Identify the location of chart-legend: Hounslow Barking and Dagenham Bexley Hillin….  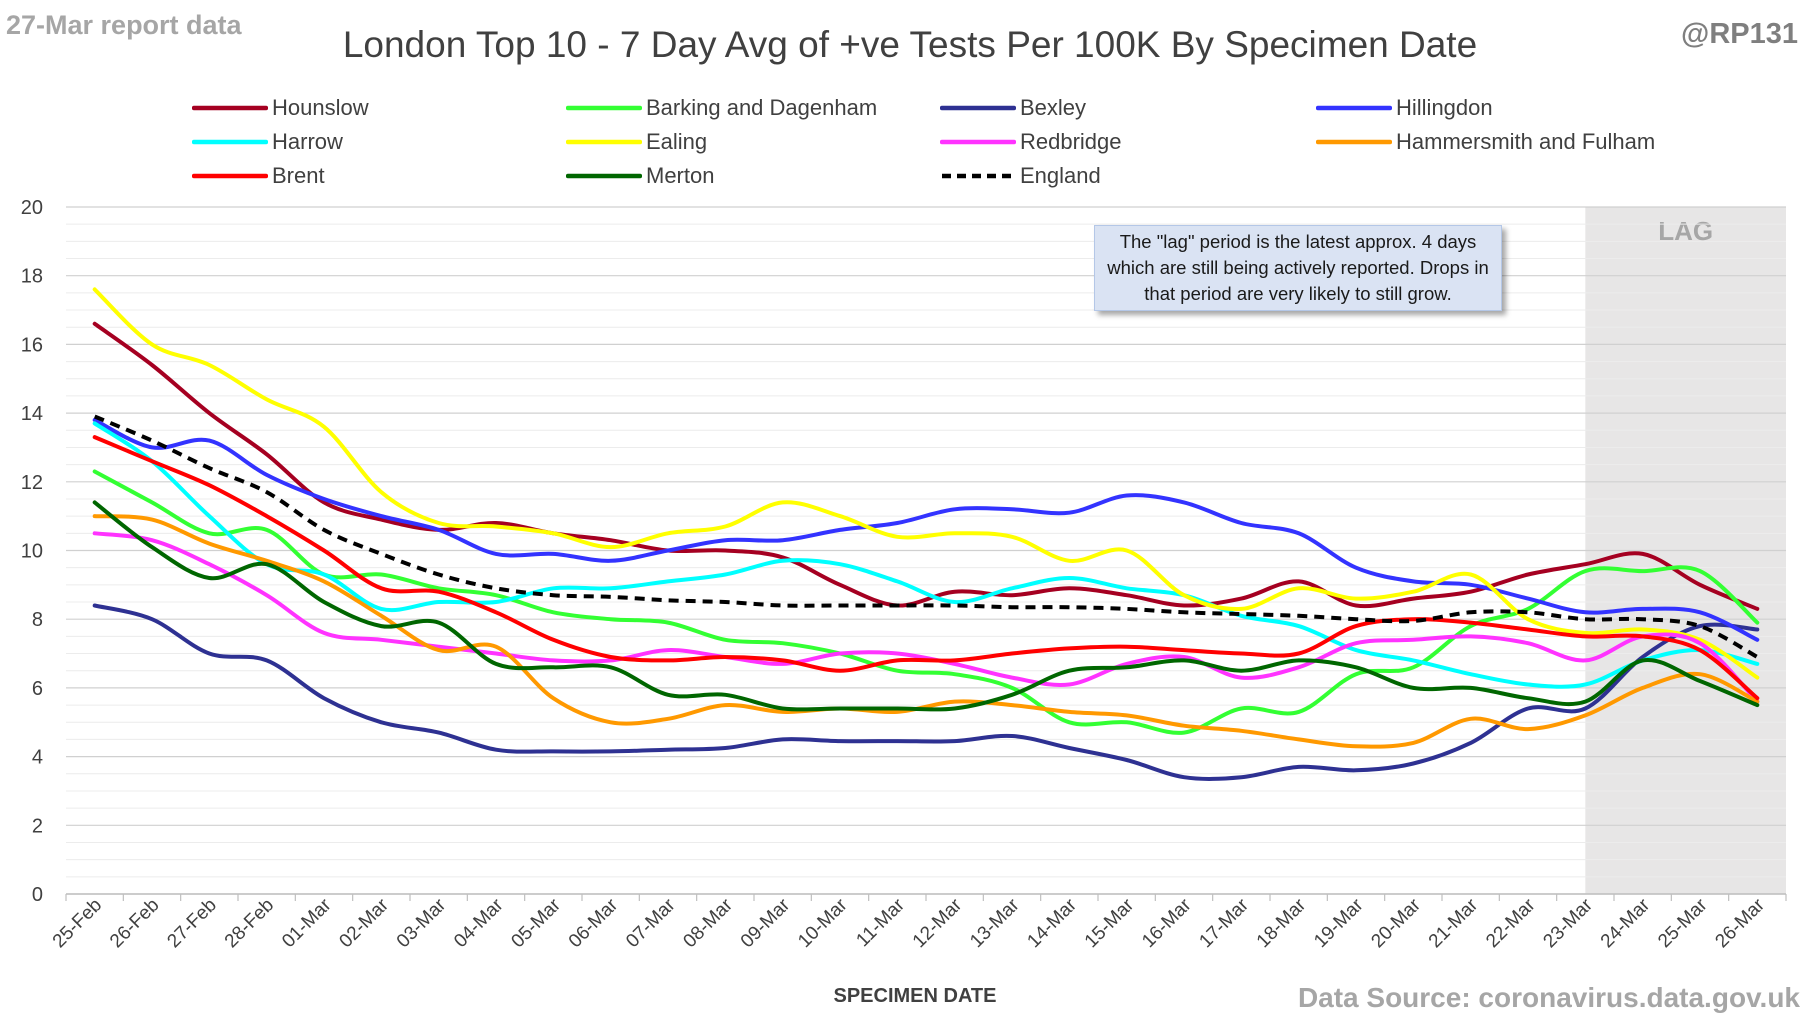
(910, 149).